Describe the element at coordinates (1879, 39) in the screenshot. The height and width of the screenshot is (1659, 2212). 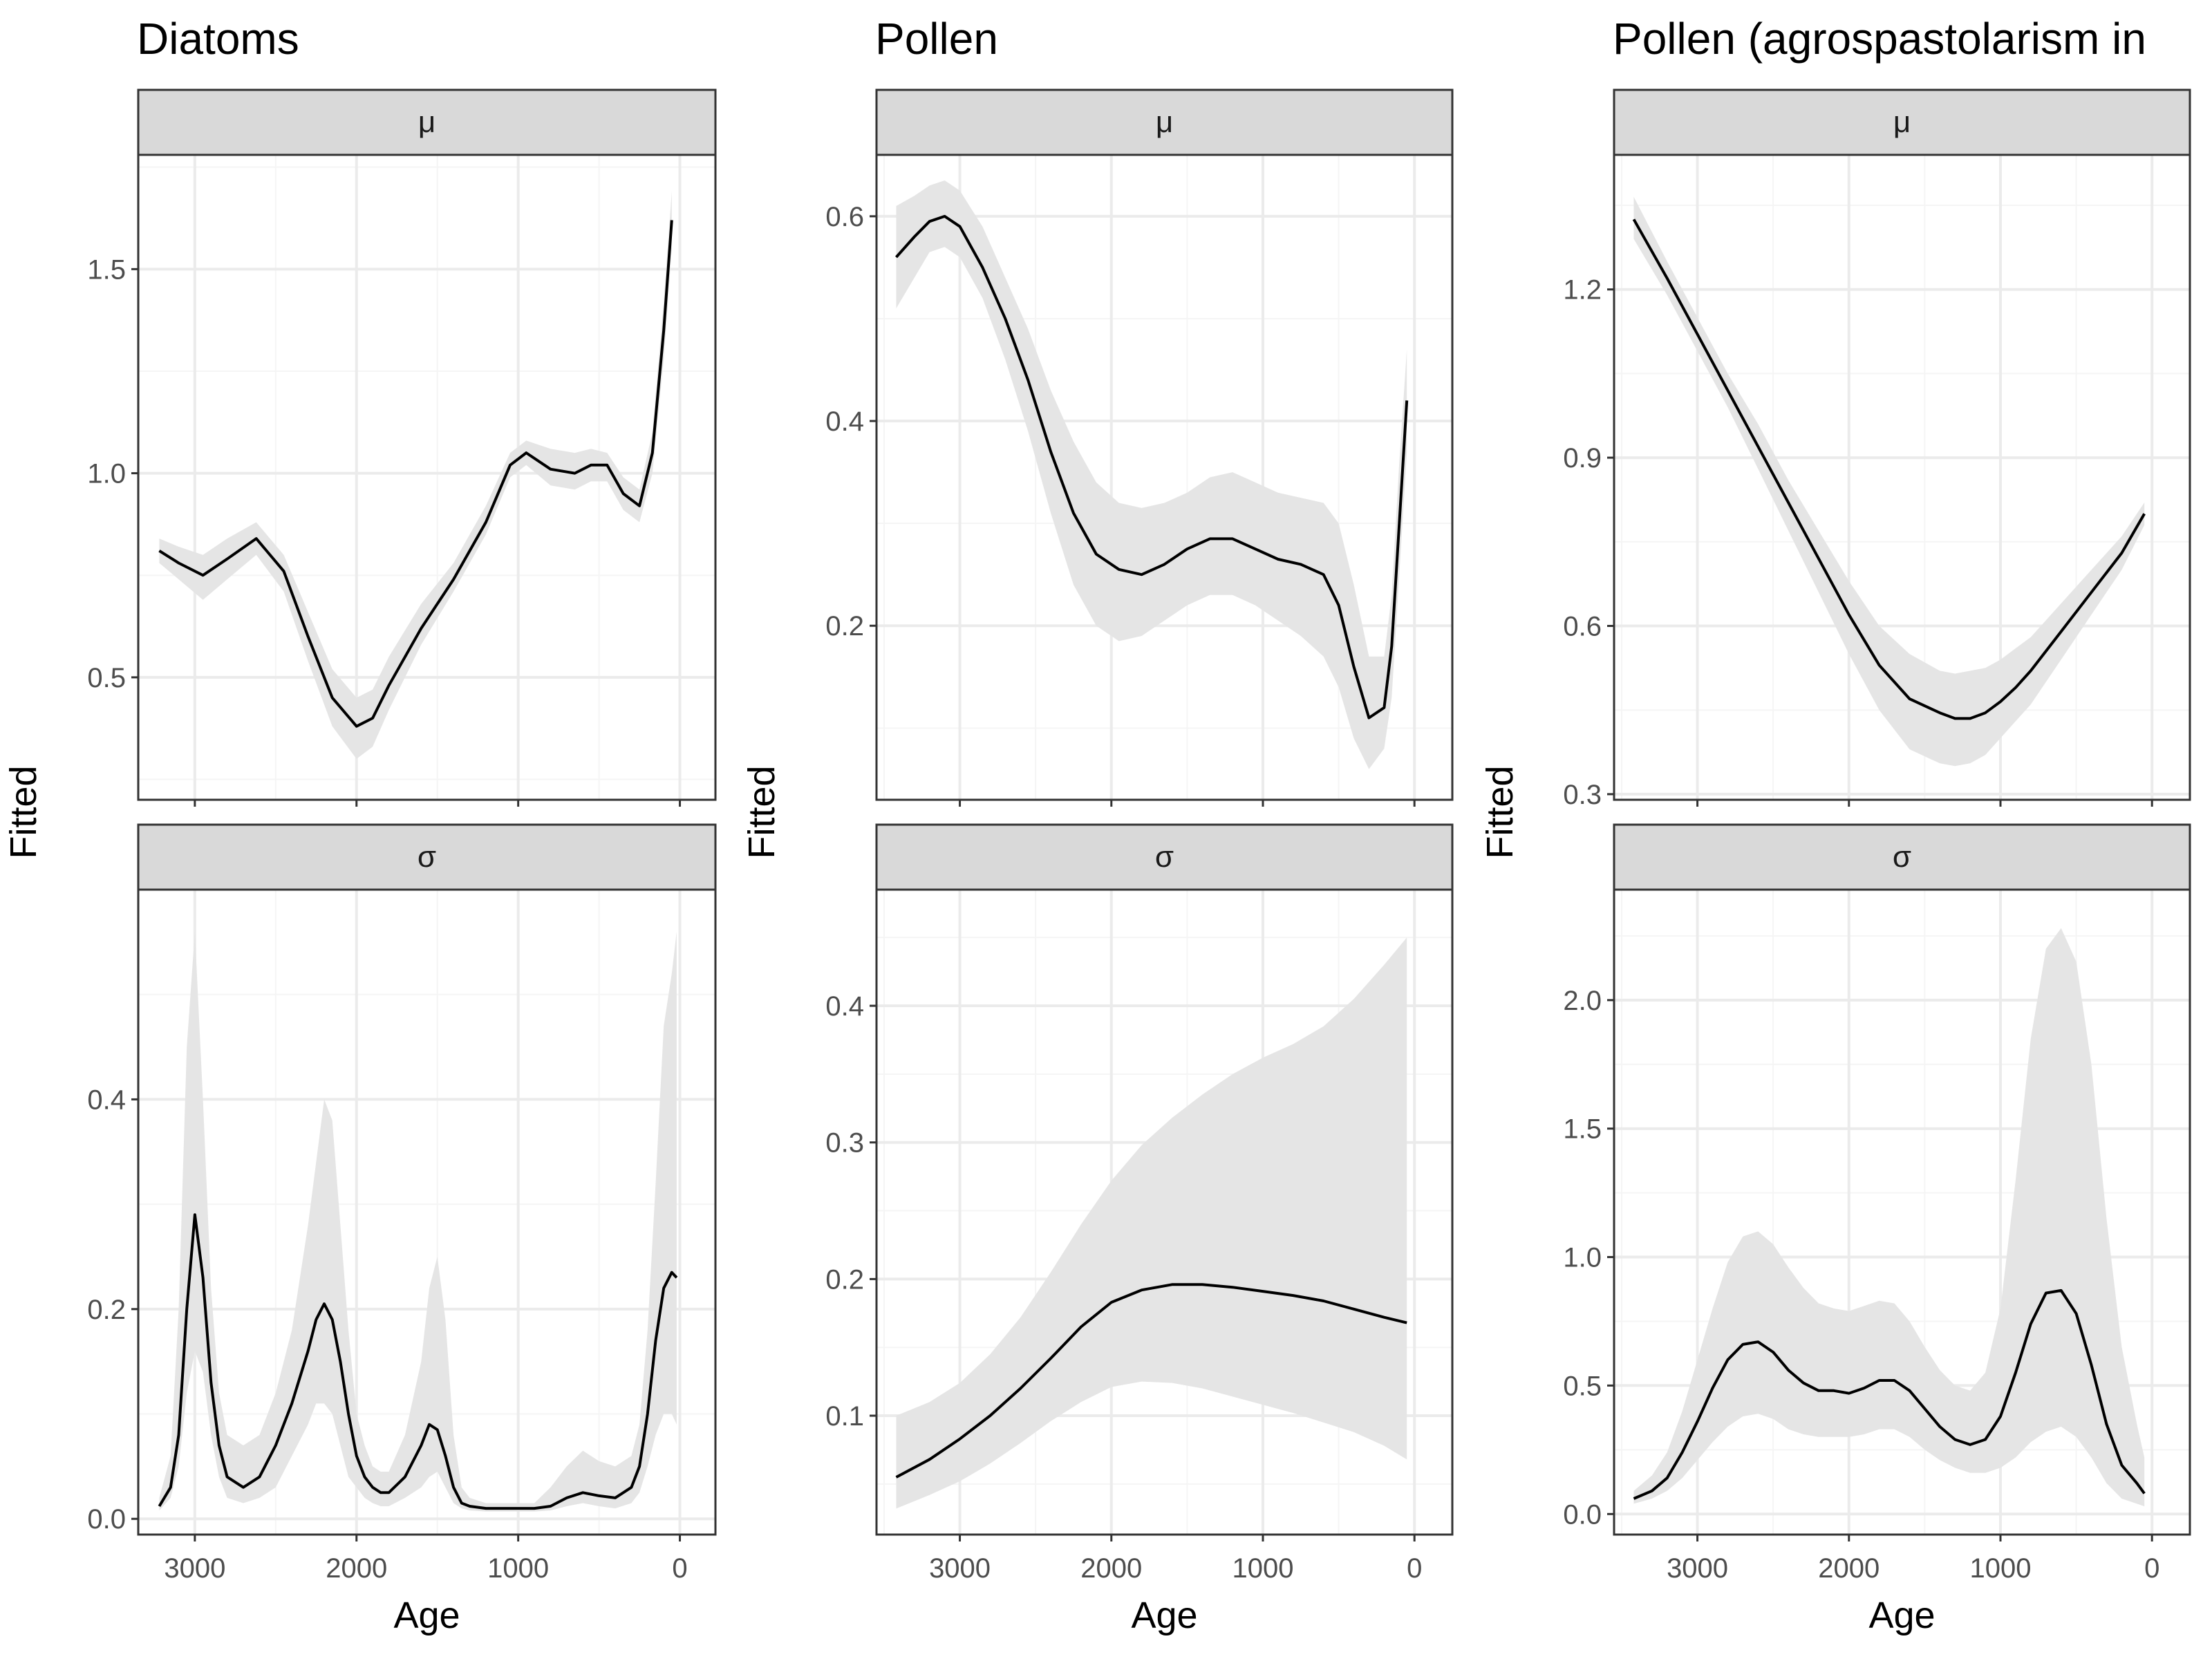
I see `chart-title-c2: Pollen (agrospastolarism in` at that location.